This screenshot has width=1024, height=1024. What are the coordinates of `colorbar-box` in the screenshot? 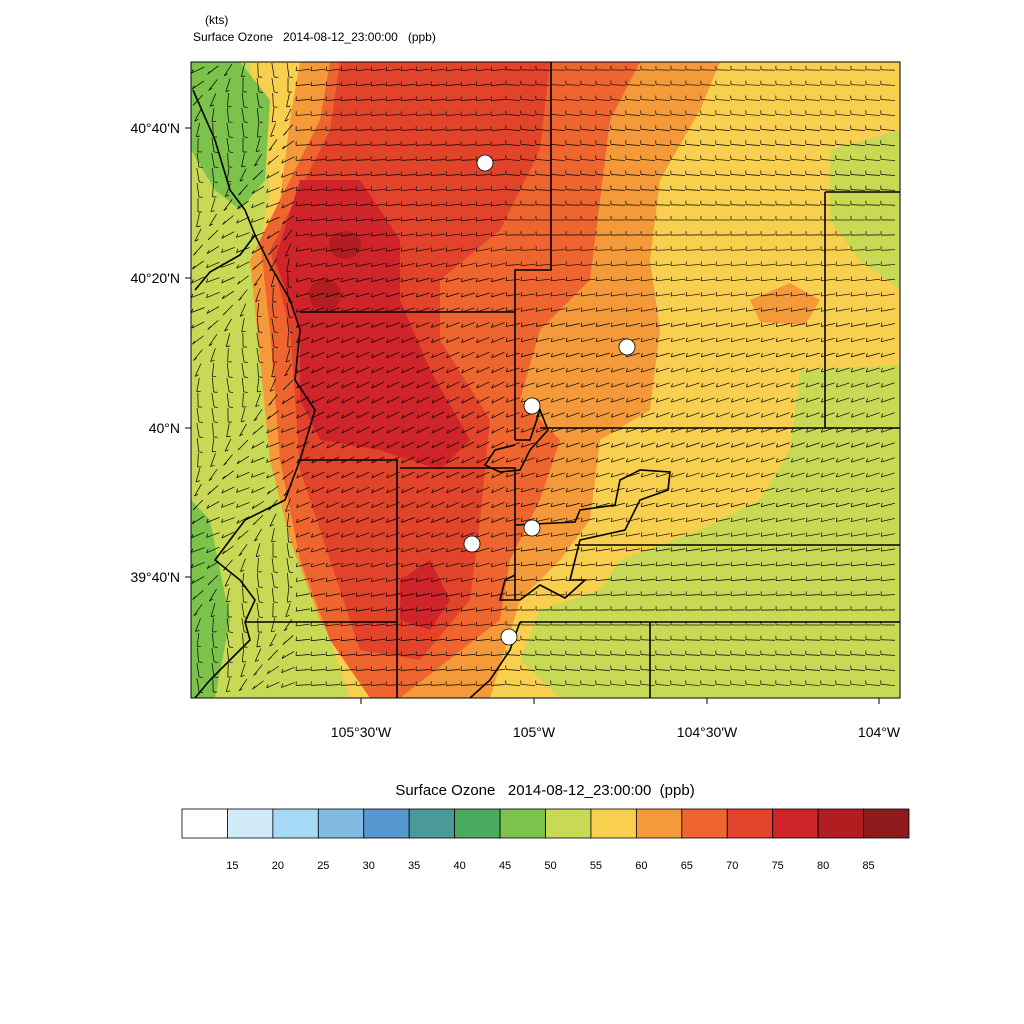 It's located at (613, 823).